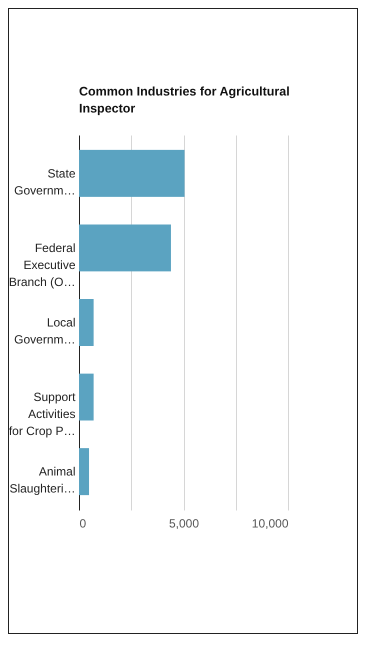 This screenshot has height=648, width=370. I want to click on x-tick-label: 10,000, so click(270, 523).